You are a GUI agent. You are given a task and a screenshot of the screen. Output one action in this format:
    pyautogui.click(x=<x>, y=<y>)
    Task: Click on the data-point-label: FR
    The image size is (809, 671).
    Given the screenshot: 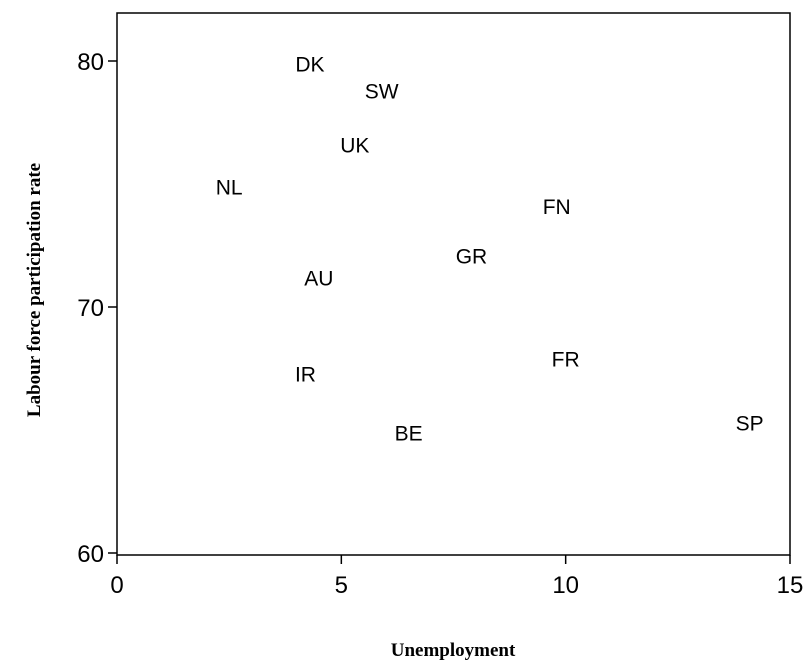 What is the action you would take?
    pyautogui.click(x=566, y=360)
    